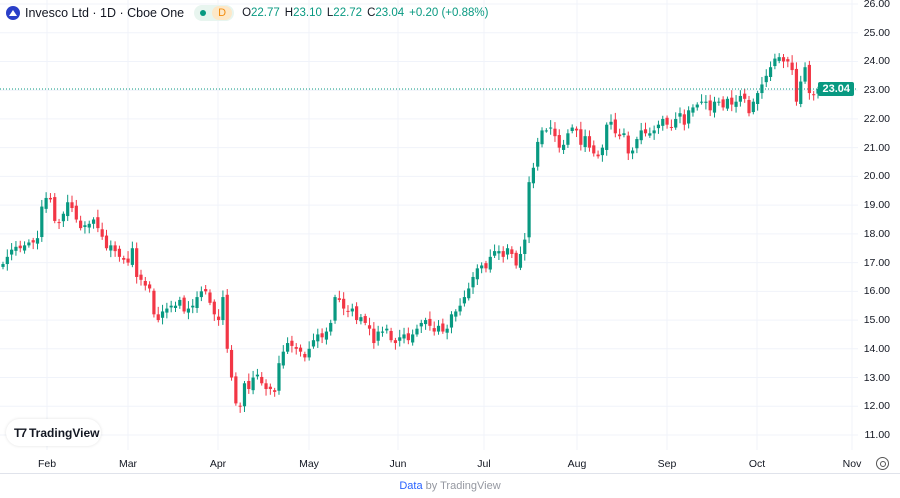  What do you see at coordinates (20, 432) in the screenshot?
I see `tv-mark-icon: T7` at bounding box center [20, 432].